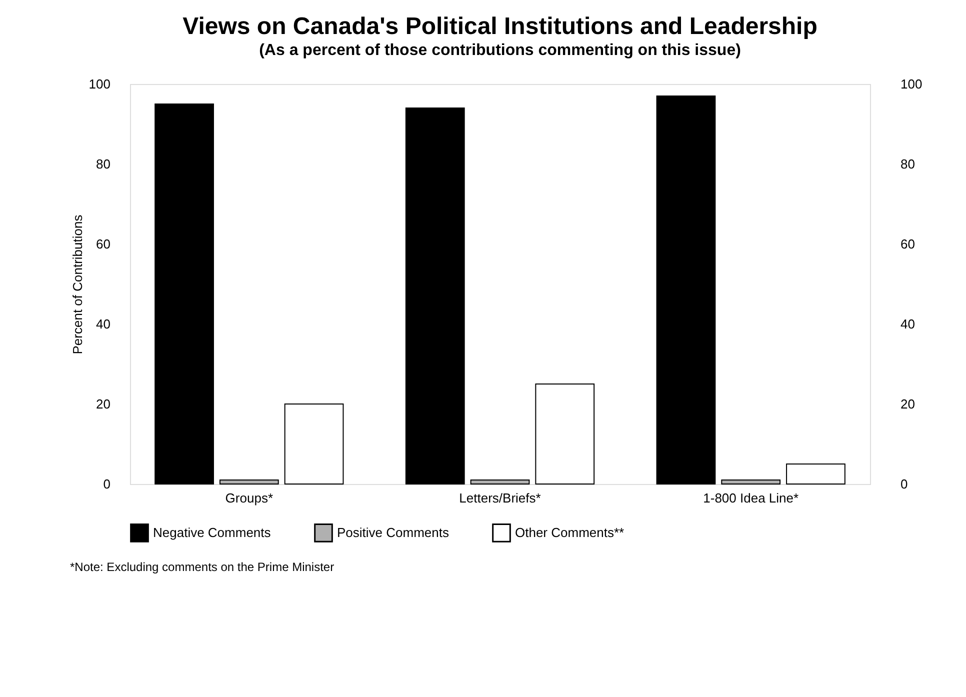  Describe the element at coordinates (751, 498) in the screenshot. I see `x-tick-label: 1-800 Idea Line*` at that location.